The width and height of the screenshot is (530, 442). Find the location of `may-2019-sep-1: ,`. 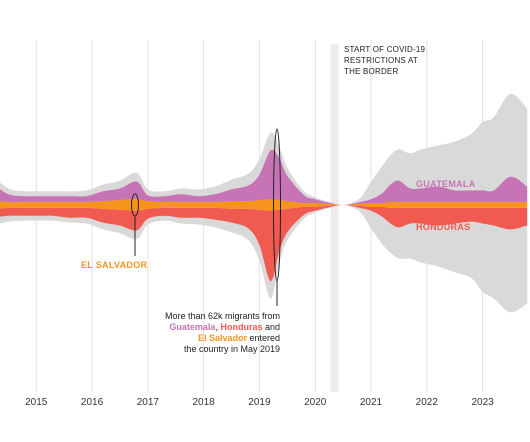

may-2019-sep-1: , is located at coordinates (217, 327).